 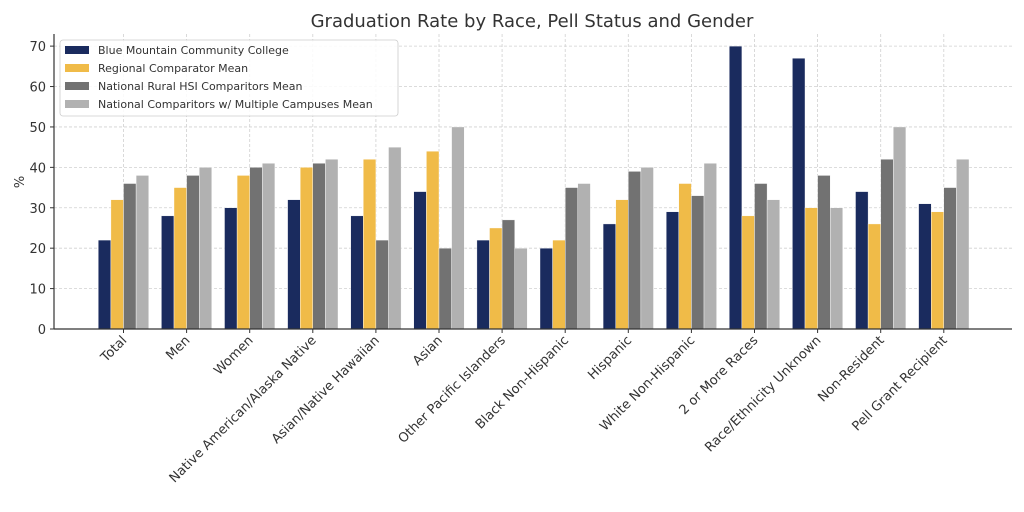 What do you see at coordinates (233, 355) in the screenshot?
I see `x-tick-label: Women` at bounding box center [233, 355].